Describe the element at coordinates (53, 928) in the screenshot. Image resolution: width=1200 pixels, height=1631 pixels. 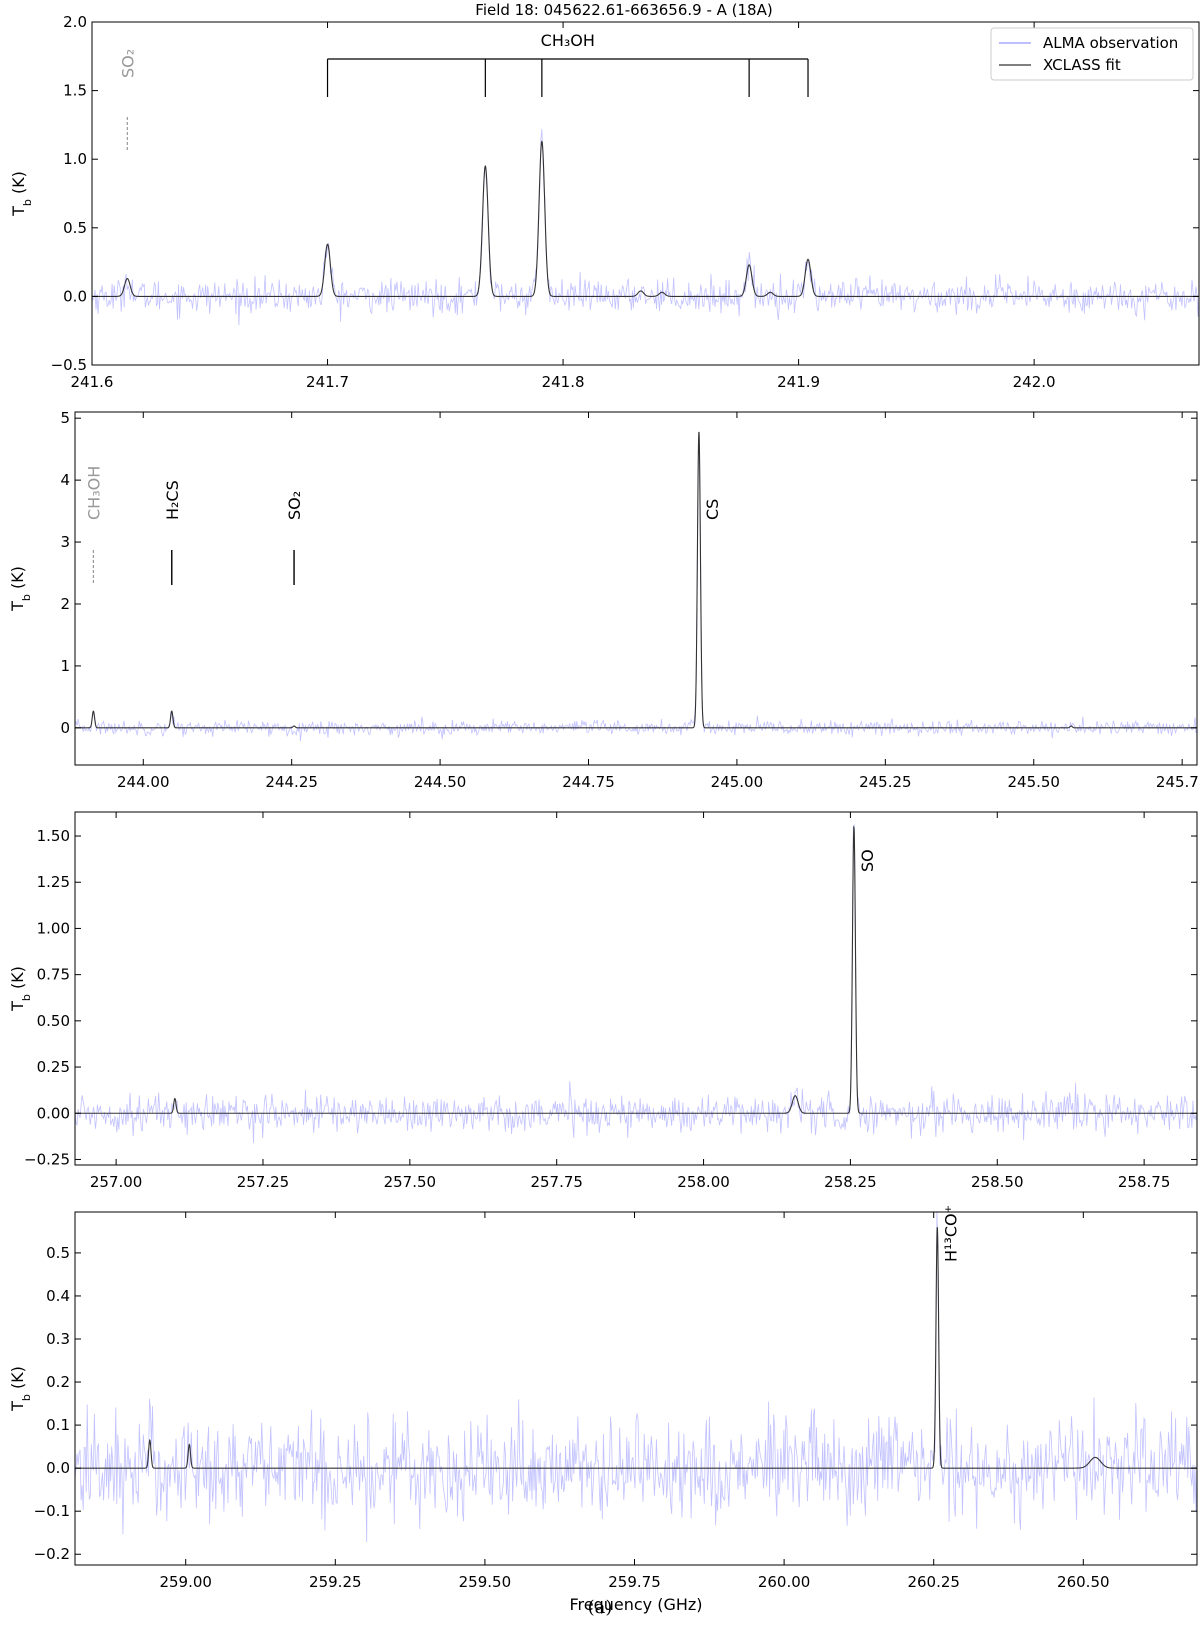
I see `y-tick-label: 1.00` at that location.